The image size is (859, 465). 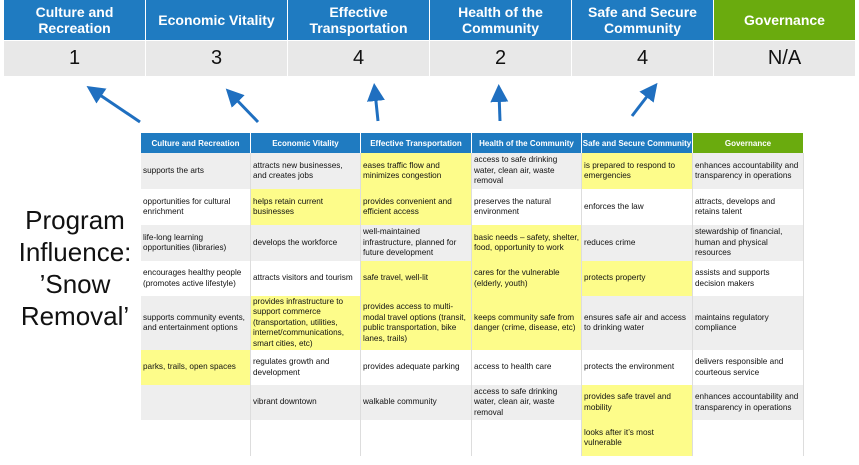 I want to click on table-cell: assists and supports decision makers, so click(x=748, y=278).